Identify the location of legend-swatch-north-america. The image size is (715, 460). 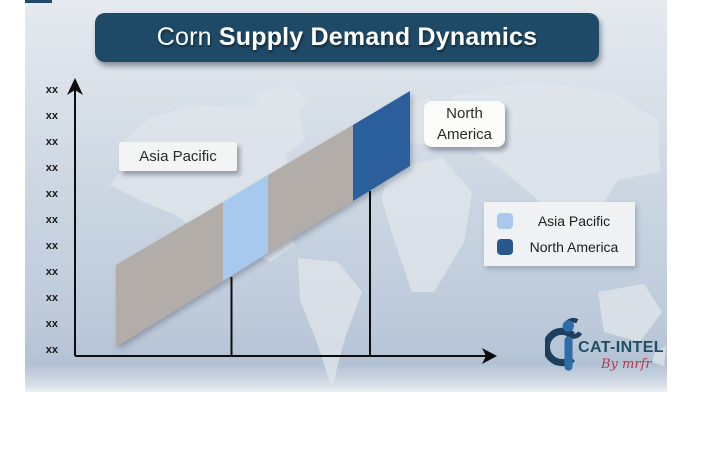
(505, 247).